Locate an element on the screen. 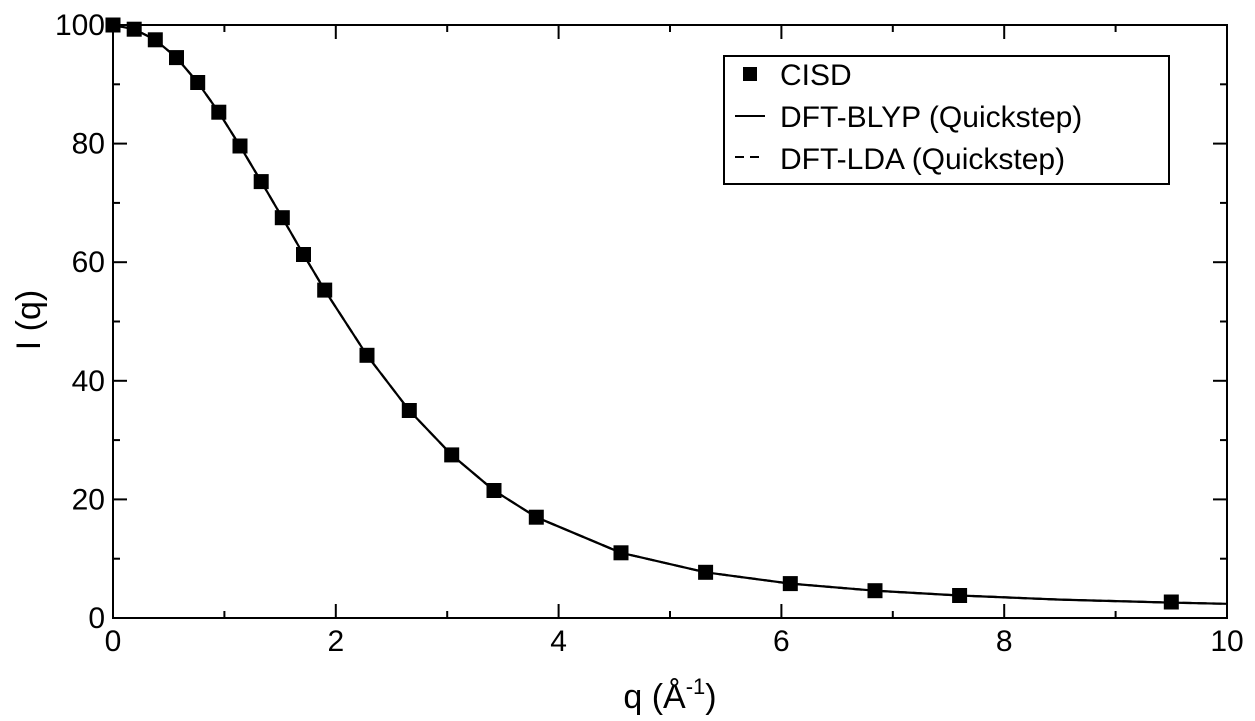 Image resolution: width=1255 pixels, height=721 pixels. x-tick-label: 2 is located at coordinates (335, 641).